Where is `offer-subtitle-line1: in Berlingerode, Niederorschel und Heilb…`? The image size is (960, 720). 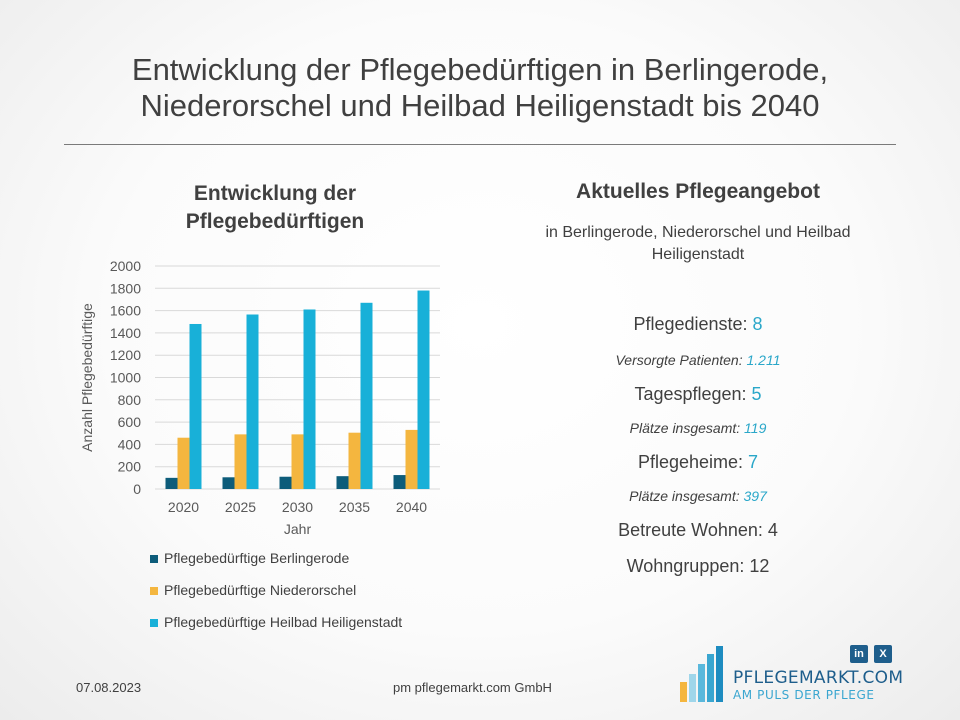
offer-subtitle-line1: in Berlingerode, Niederorschel und Heilb… is located at coordinates (698, 232).